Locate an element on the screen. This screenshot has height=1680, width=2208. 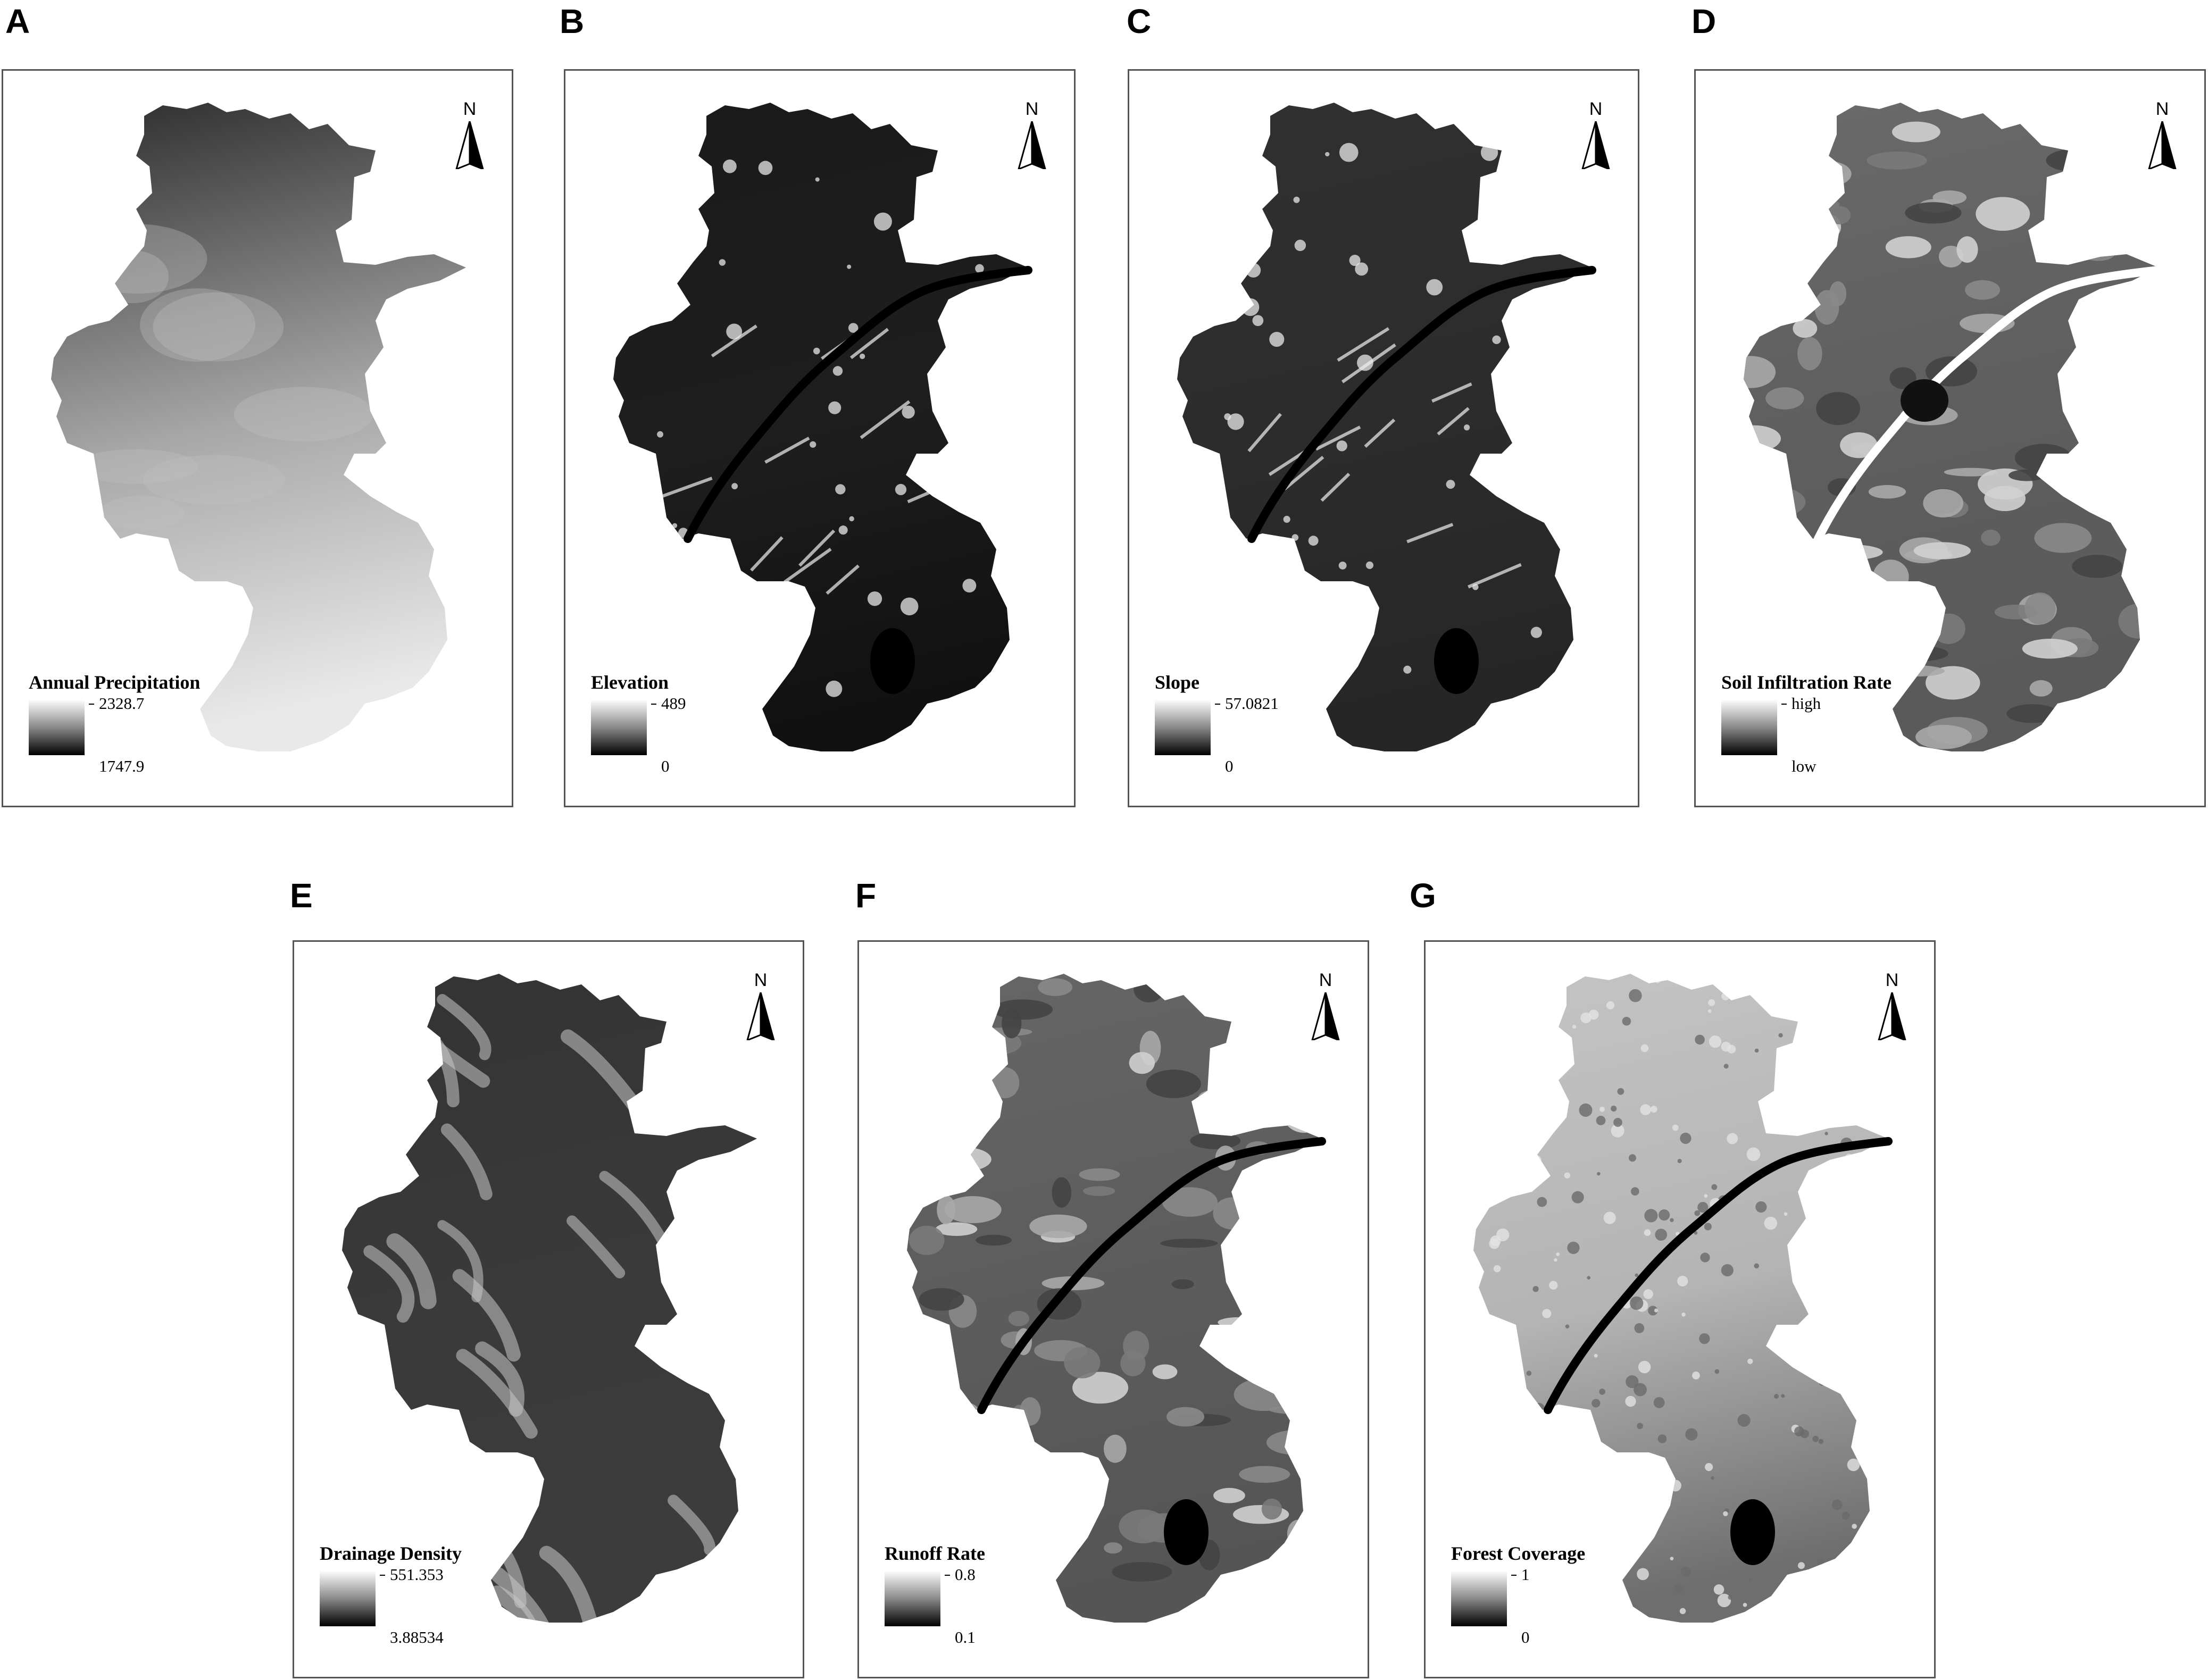
panel-label-d: D is located at coordinates (1704, 21).